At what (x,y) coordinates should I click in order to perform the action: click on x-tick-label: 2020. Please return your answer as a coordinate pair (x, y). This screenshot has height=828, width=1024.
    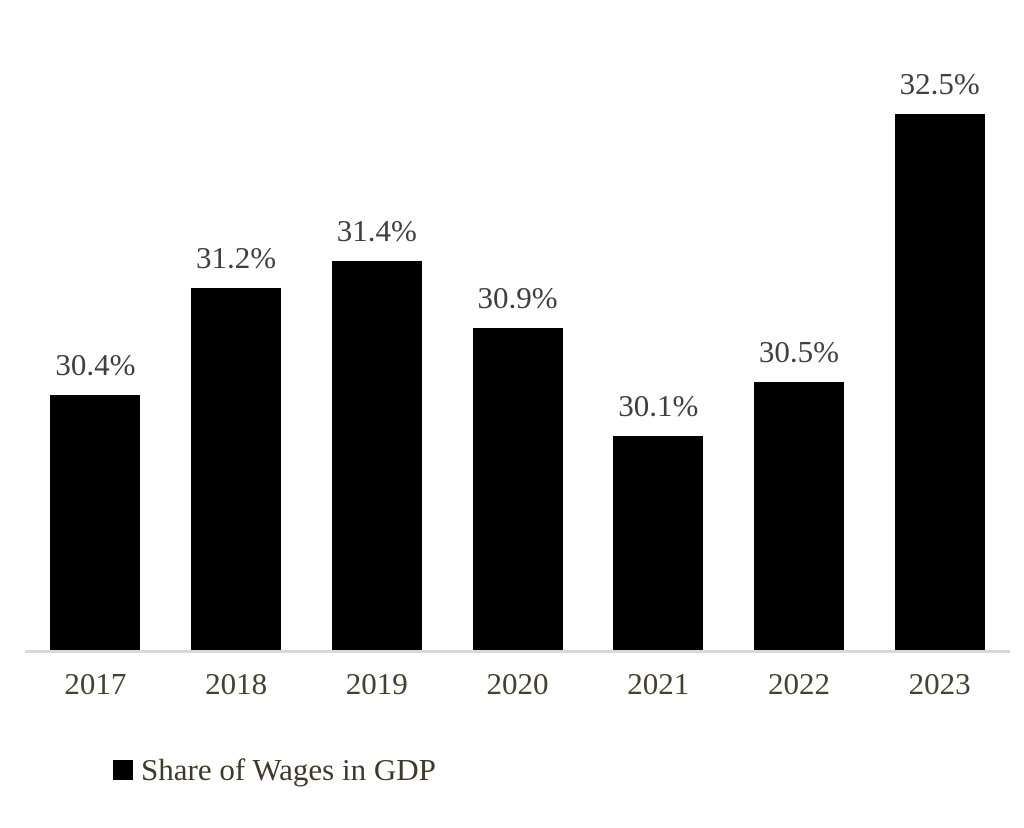
    Looking at the image, I should click on (517, 683).